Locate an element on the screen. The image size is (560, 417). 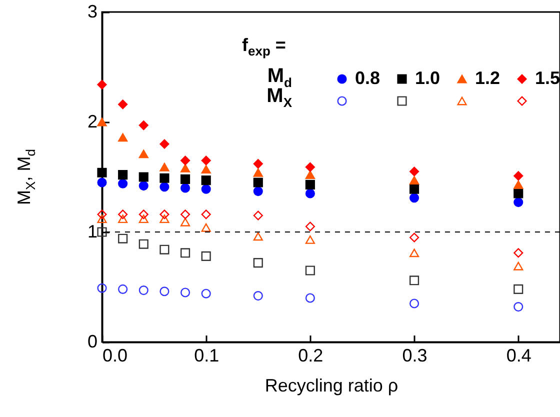
y-tick-label: 3 is located at coordinates (92, 12).